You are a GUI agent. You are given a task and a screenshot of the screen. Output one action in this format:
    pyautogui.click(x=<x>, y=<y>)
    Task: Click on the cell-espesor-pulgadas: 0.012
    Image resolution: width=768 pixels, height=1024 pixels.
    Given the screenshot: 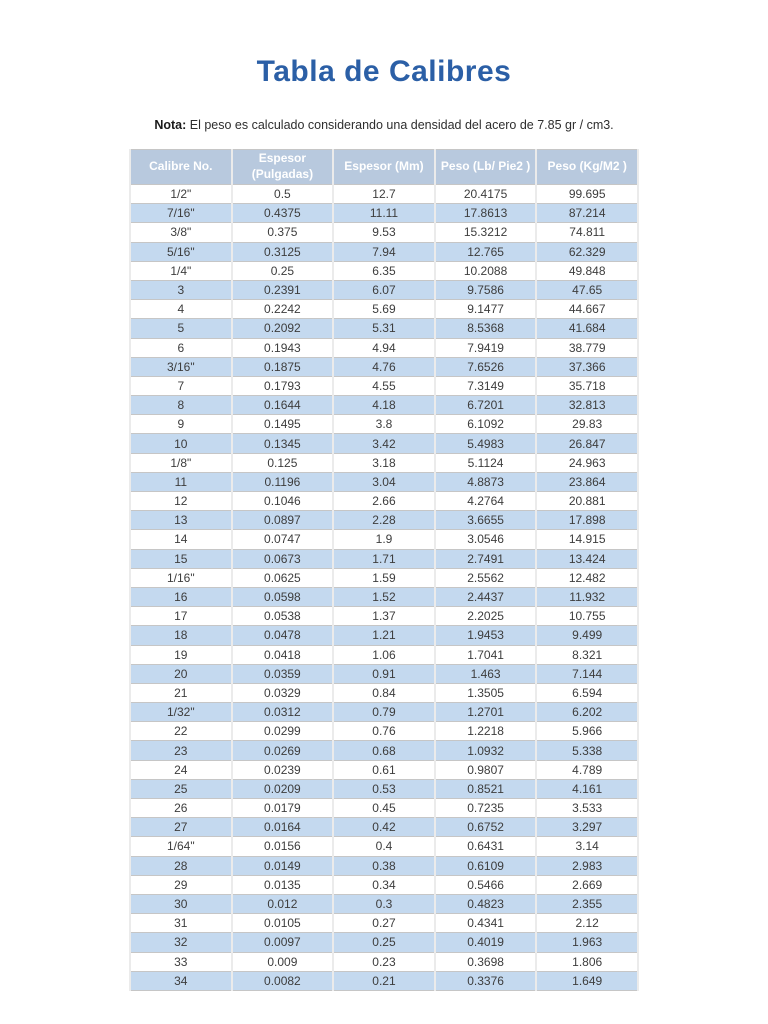 What is the action you would take?
    pyautogui.click(x=282, y=904)
    